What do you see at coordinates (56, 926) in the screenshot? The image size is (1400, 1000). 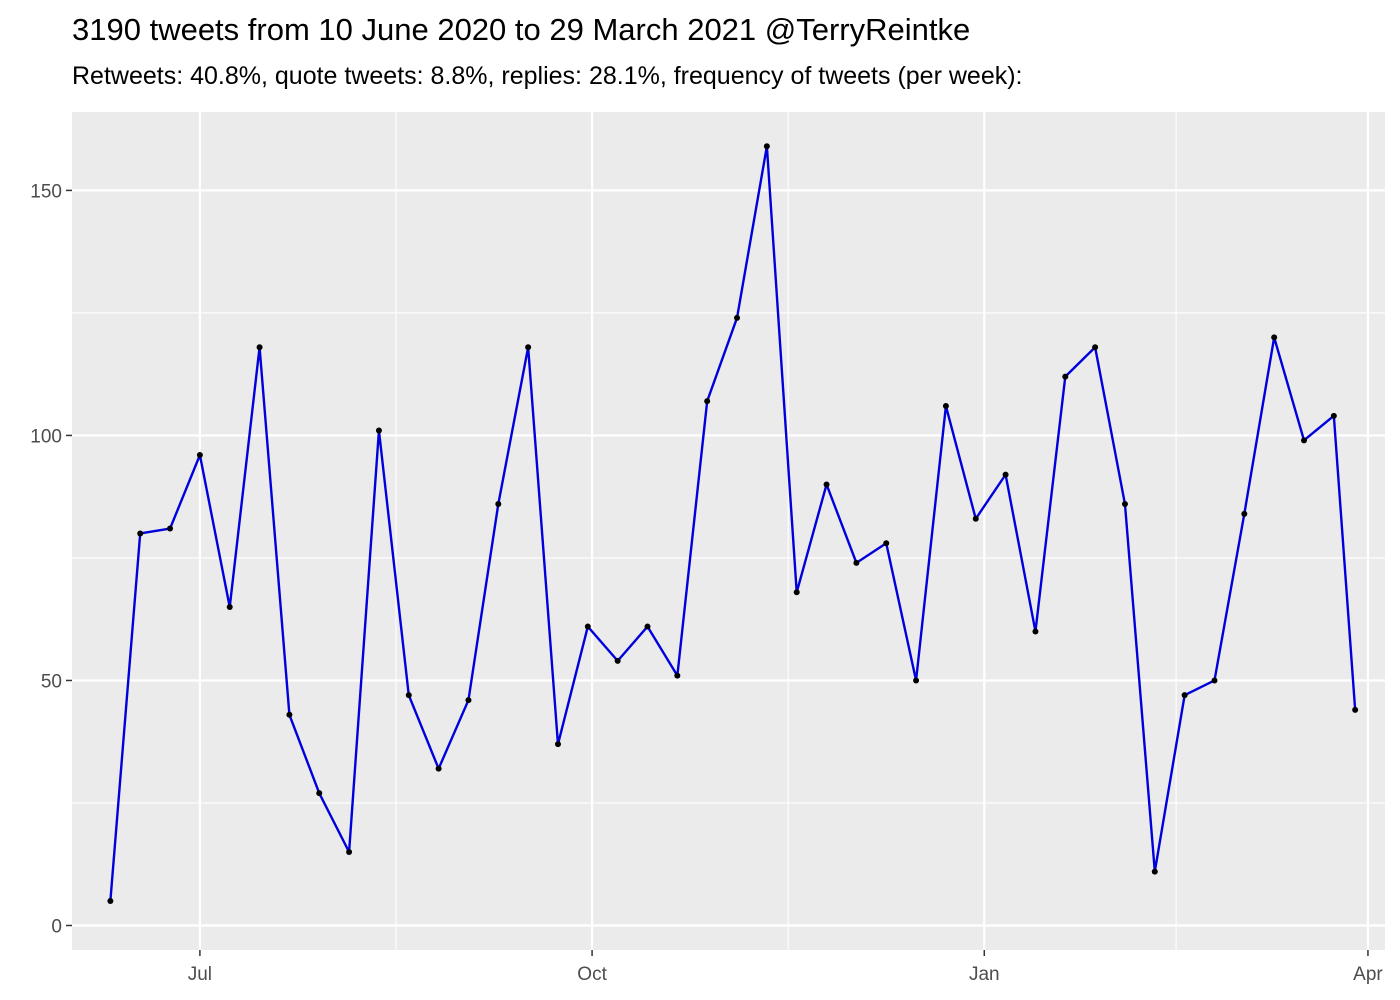 I see `y-tick-label: 0` at bounding box center [56, 926].